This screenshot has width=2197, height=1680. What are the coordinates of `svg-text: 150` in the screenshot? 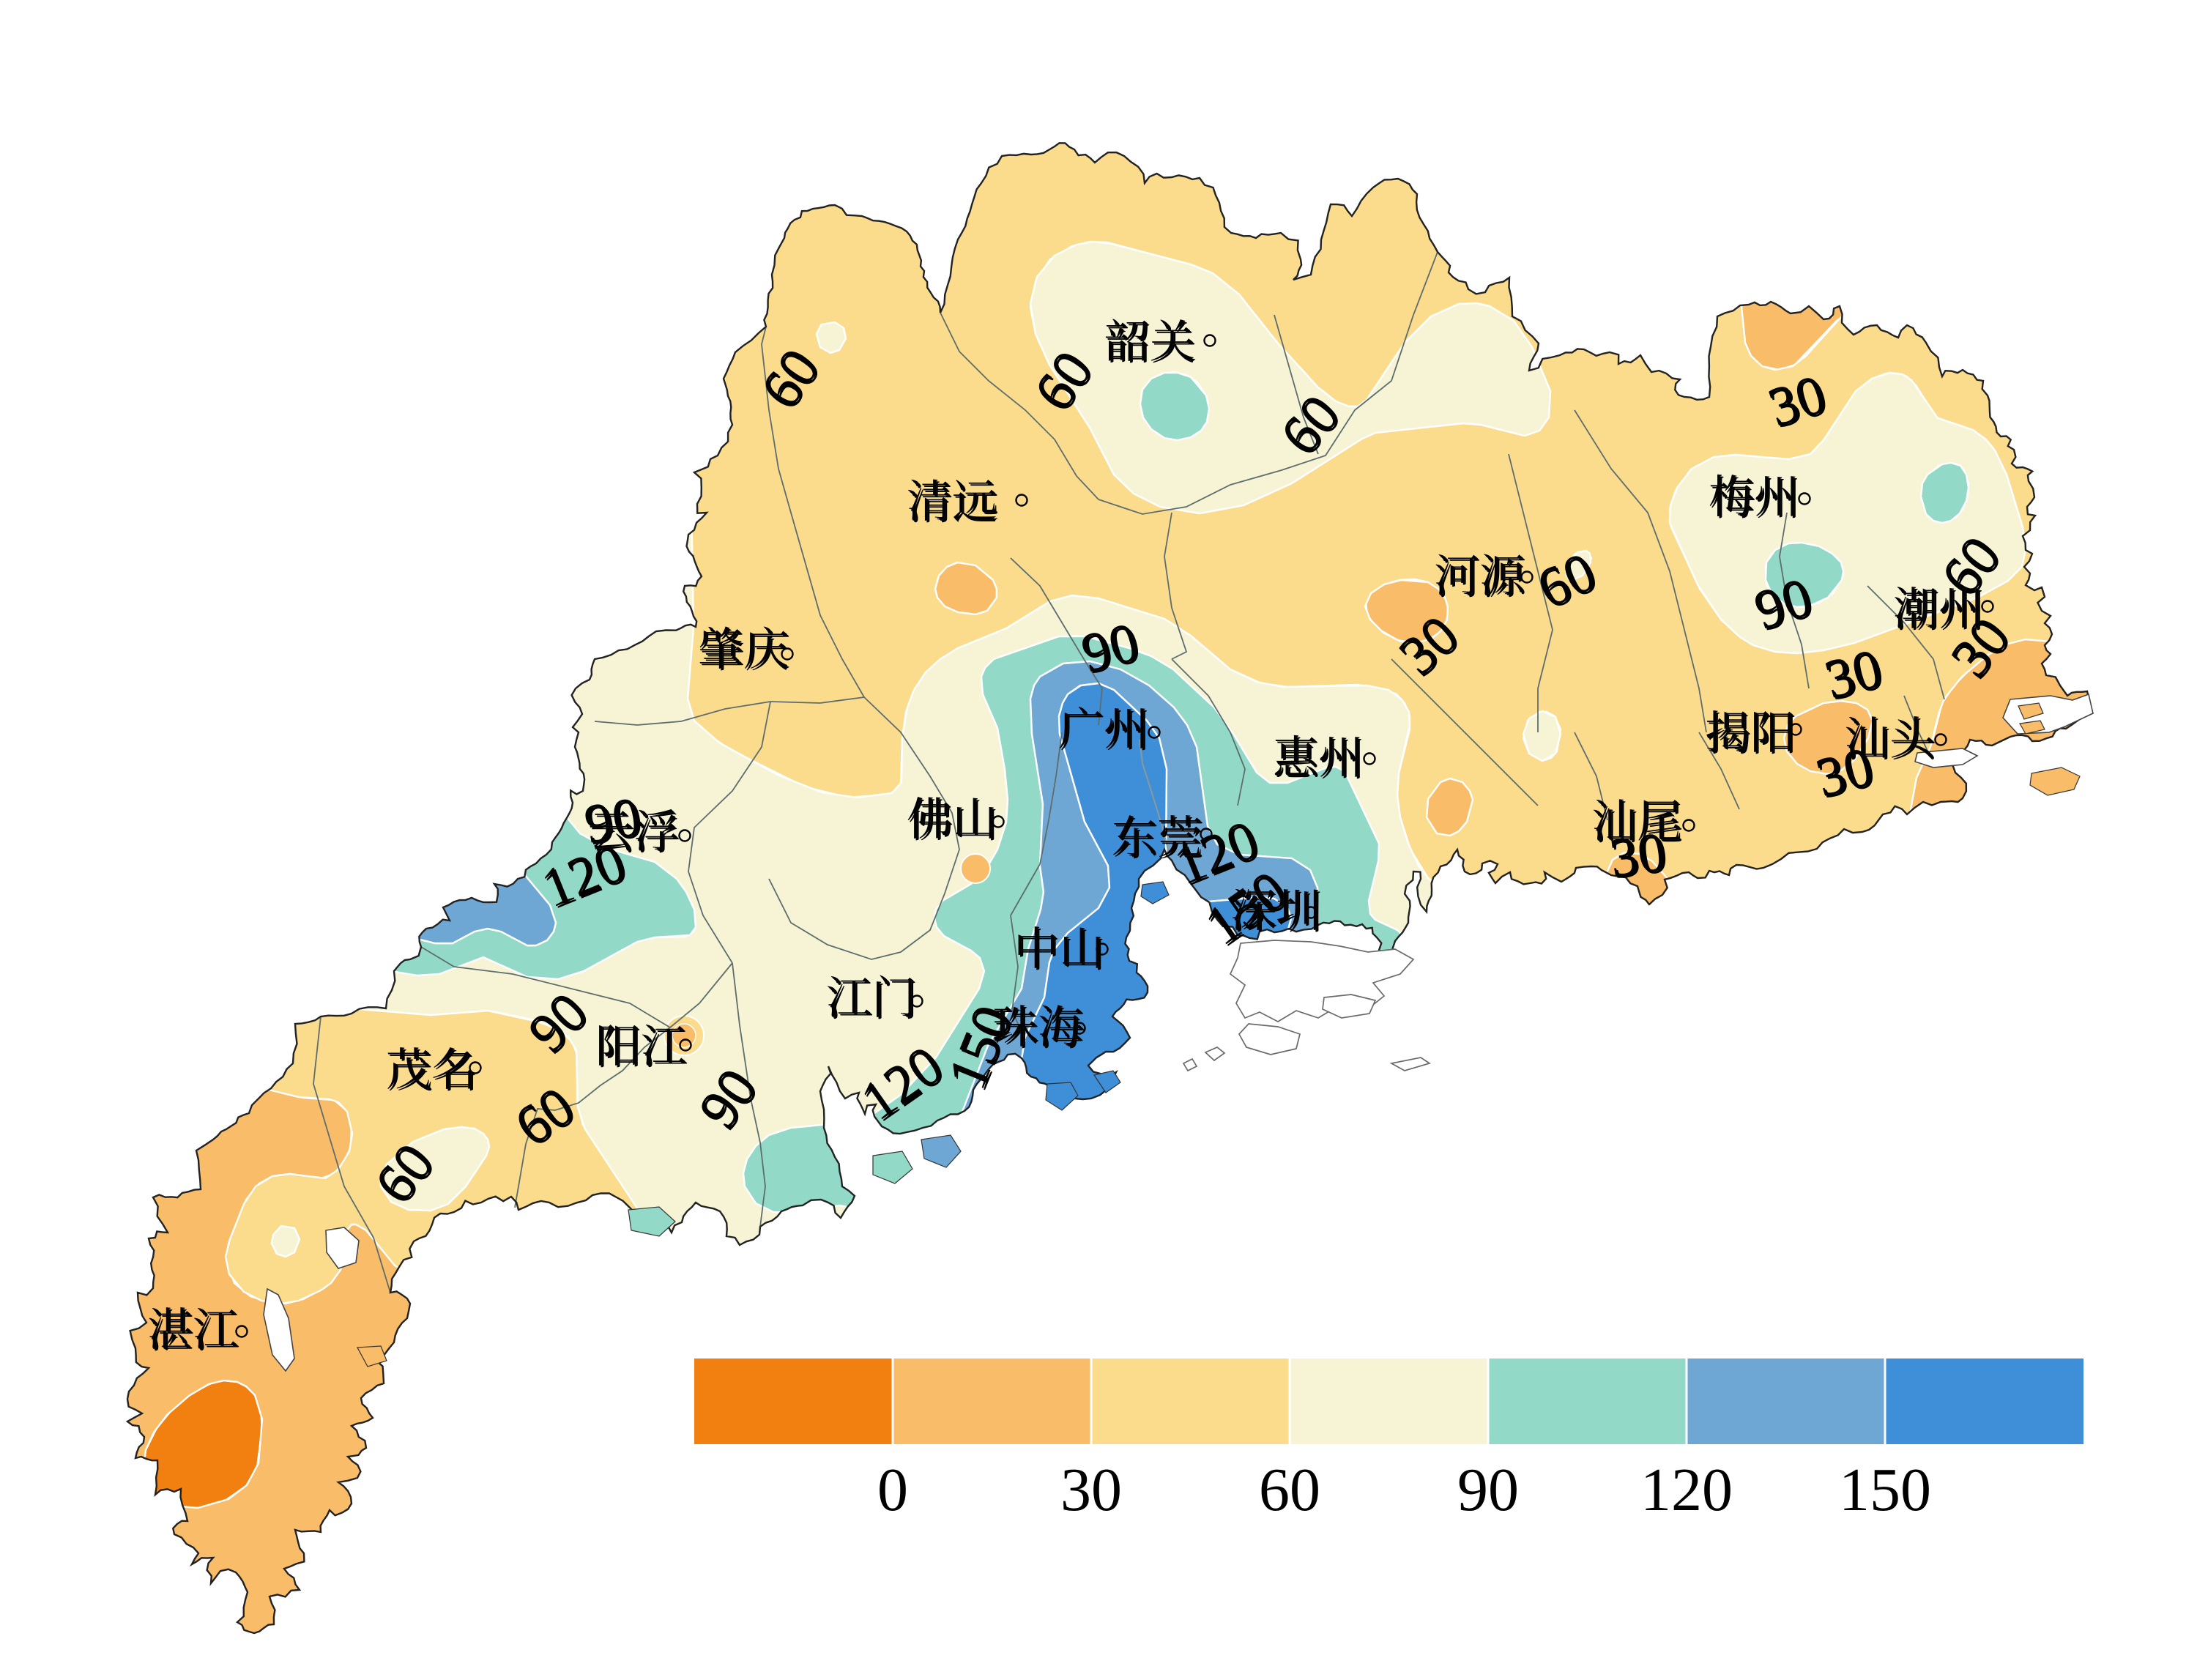 It's located at (1885, 1490).